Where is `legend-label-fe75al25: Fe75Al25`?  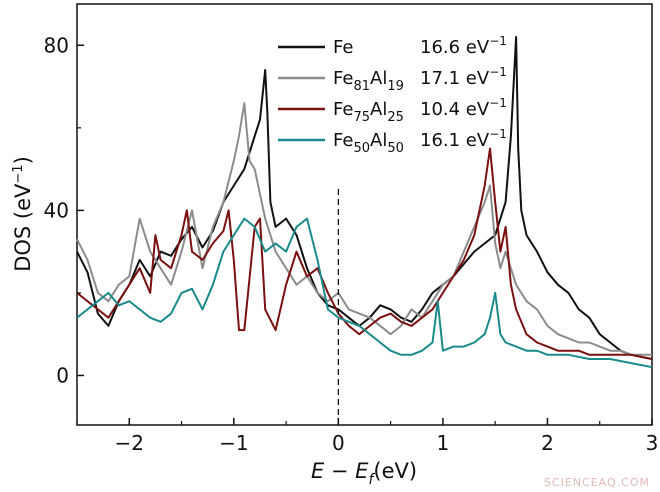 legend-label-fe75al25: Fe75Al25 is located at coordinates (368, 112).